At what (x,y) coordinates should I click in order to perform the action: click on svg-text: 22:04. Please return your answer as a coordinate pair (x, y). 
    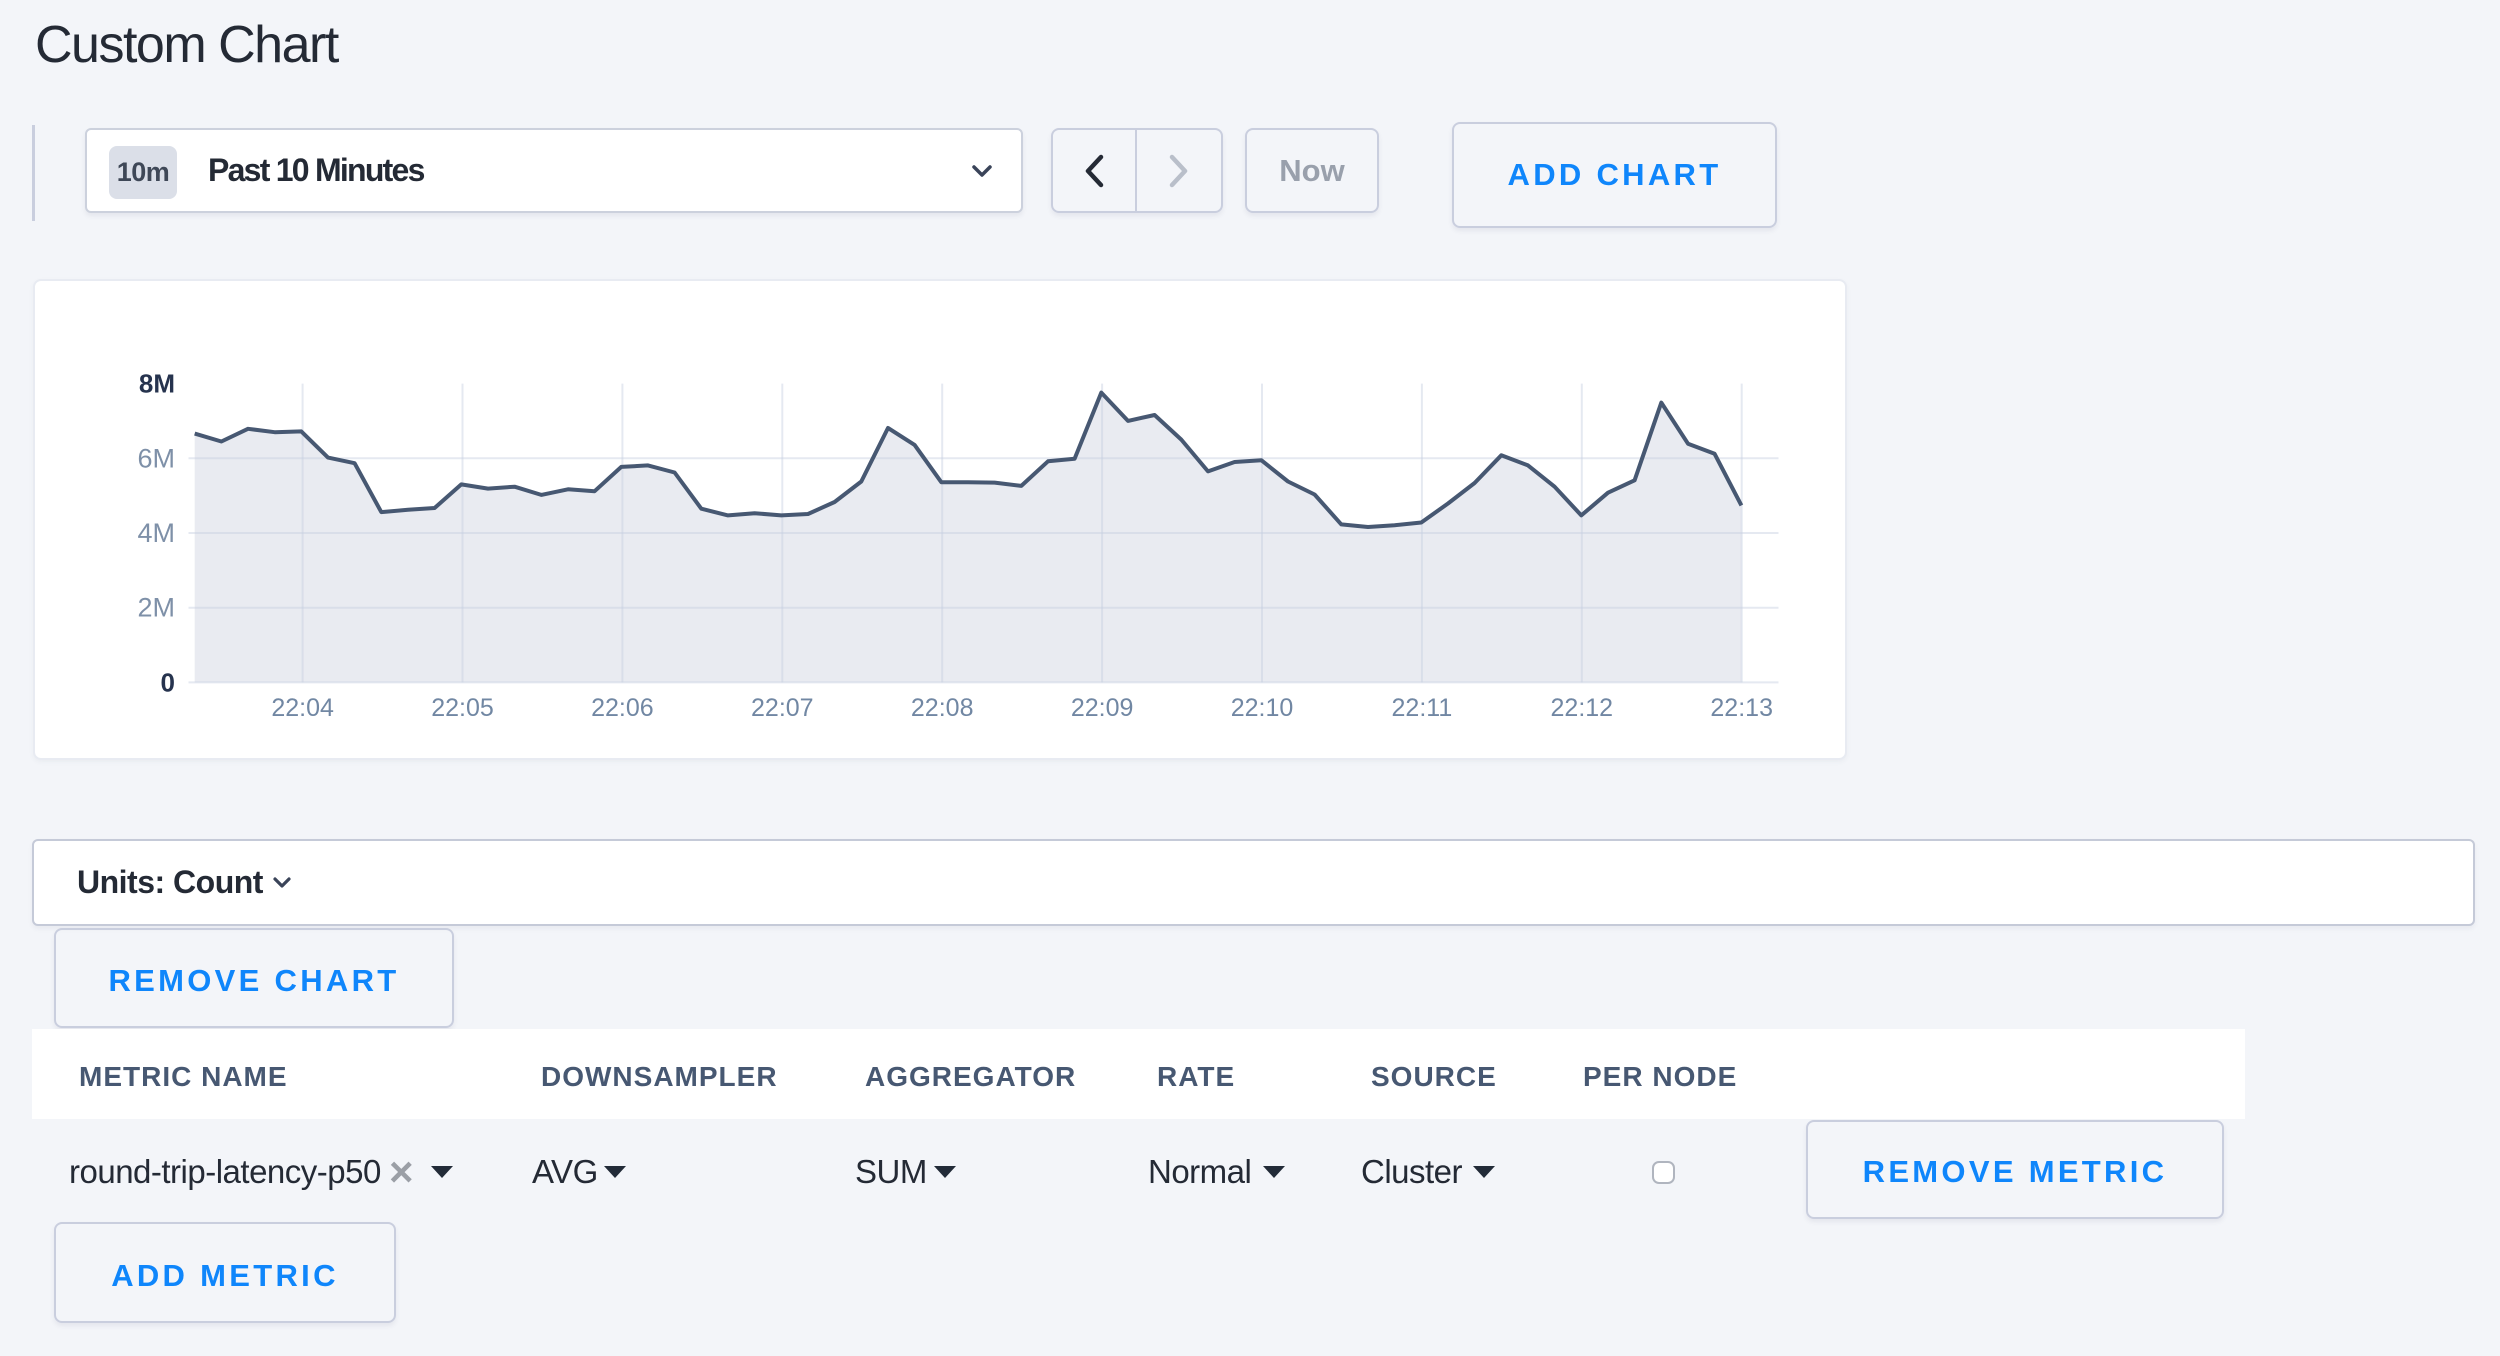
    Looking at the image, I should click on (302, 708).